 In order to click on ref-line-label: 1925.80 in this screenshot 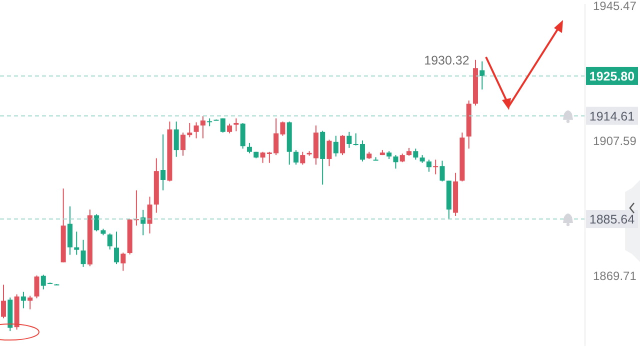, I will do `click(612, 76)`.